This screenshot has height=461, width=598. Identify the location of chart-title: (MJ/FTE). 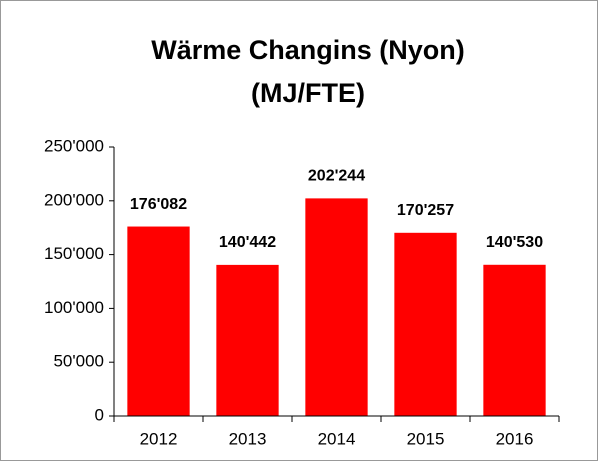
(308, 93).